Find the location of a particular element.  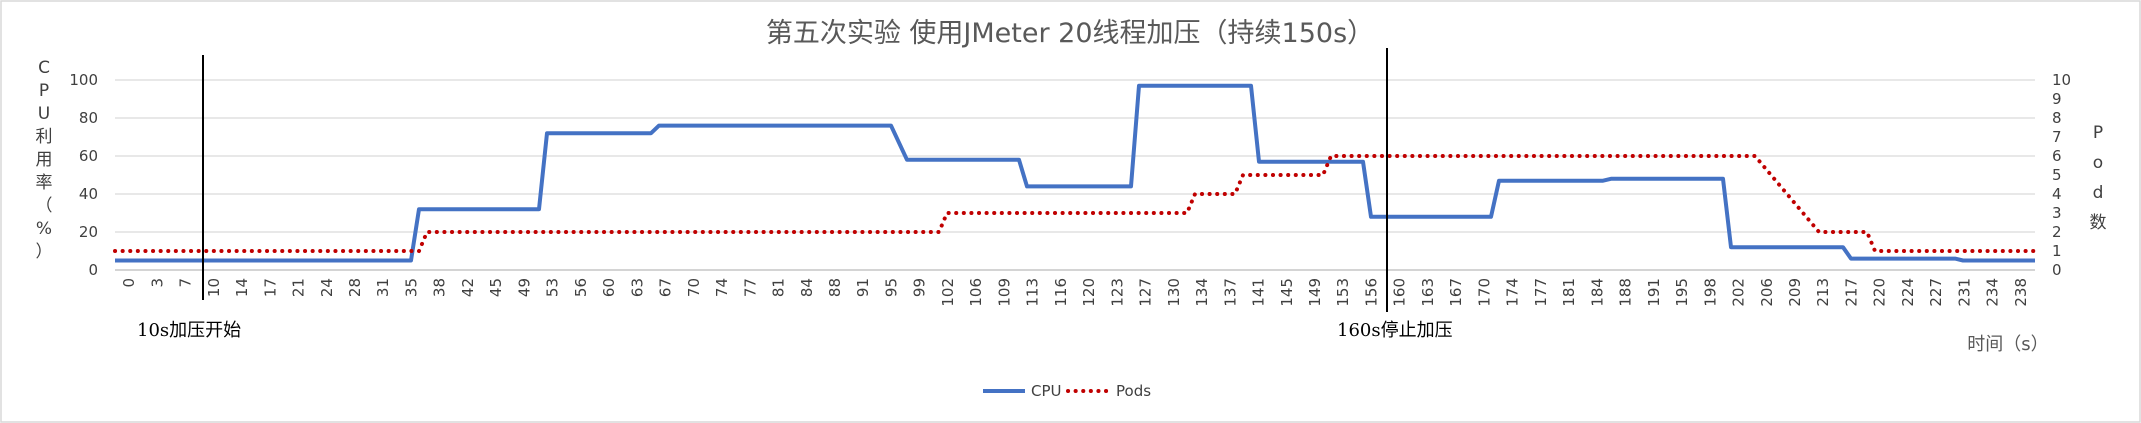

x-tick-label: 81 is located at coordinates (779, 287).